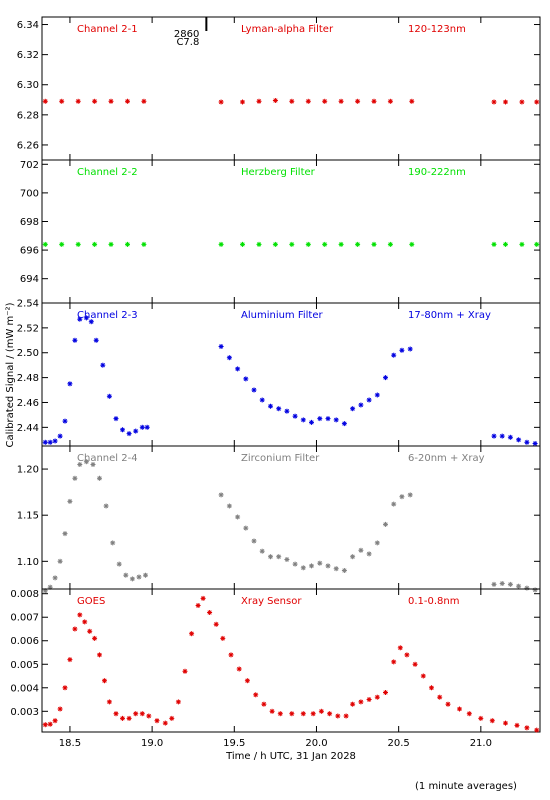 Image resolution: width=550 pixels, height=800 pixels. What do you see at coordinates (28, 55) in the screenshot?
I see `y-tick-label: 6.32` at bounding box center [28, 55].